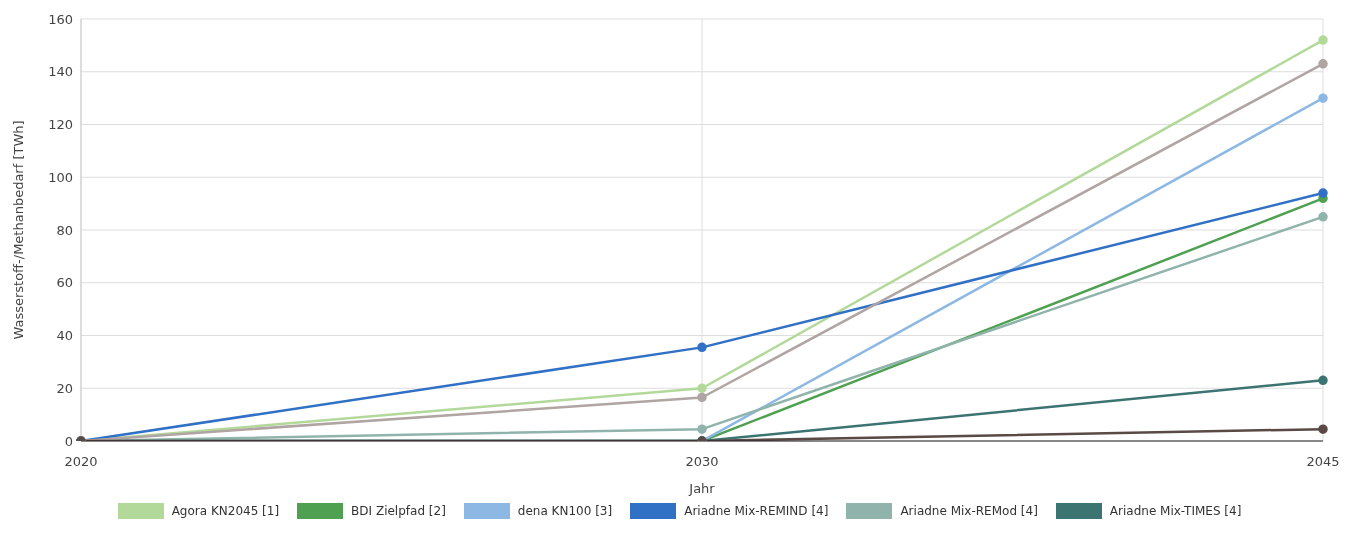  I want to click on y-tick-label: 160, so click(60, 19).